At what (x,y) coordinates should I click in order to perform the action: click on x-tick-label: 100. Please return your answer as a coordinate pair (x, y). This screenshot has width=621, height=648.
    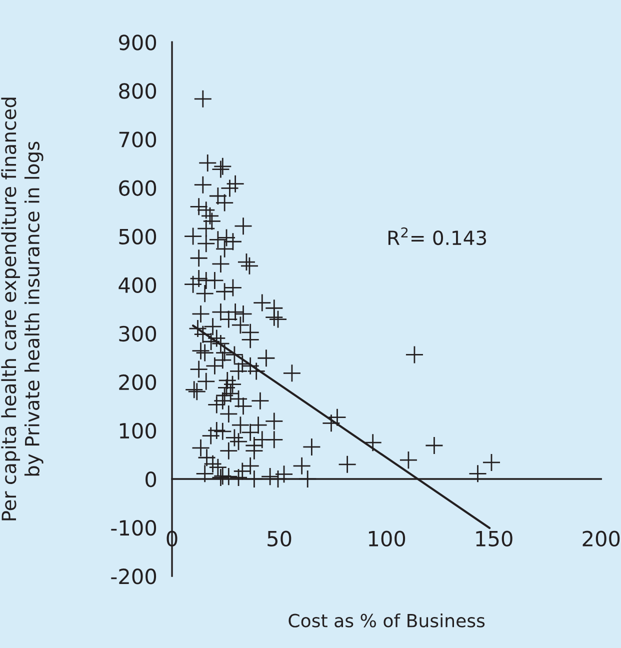
    Looking at the image, I should click on (387, 538).